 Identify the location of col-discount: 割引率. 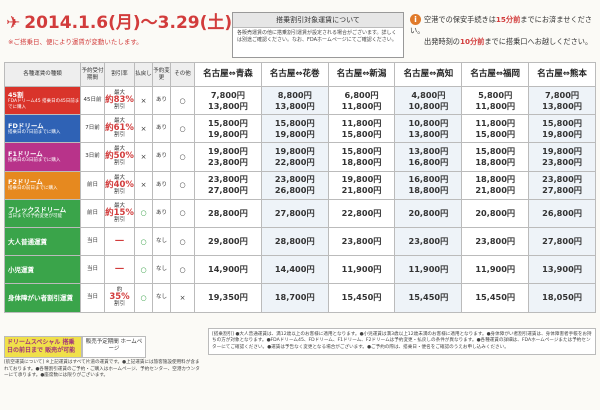
(119, 74).